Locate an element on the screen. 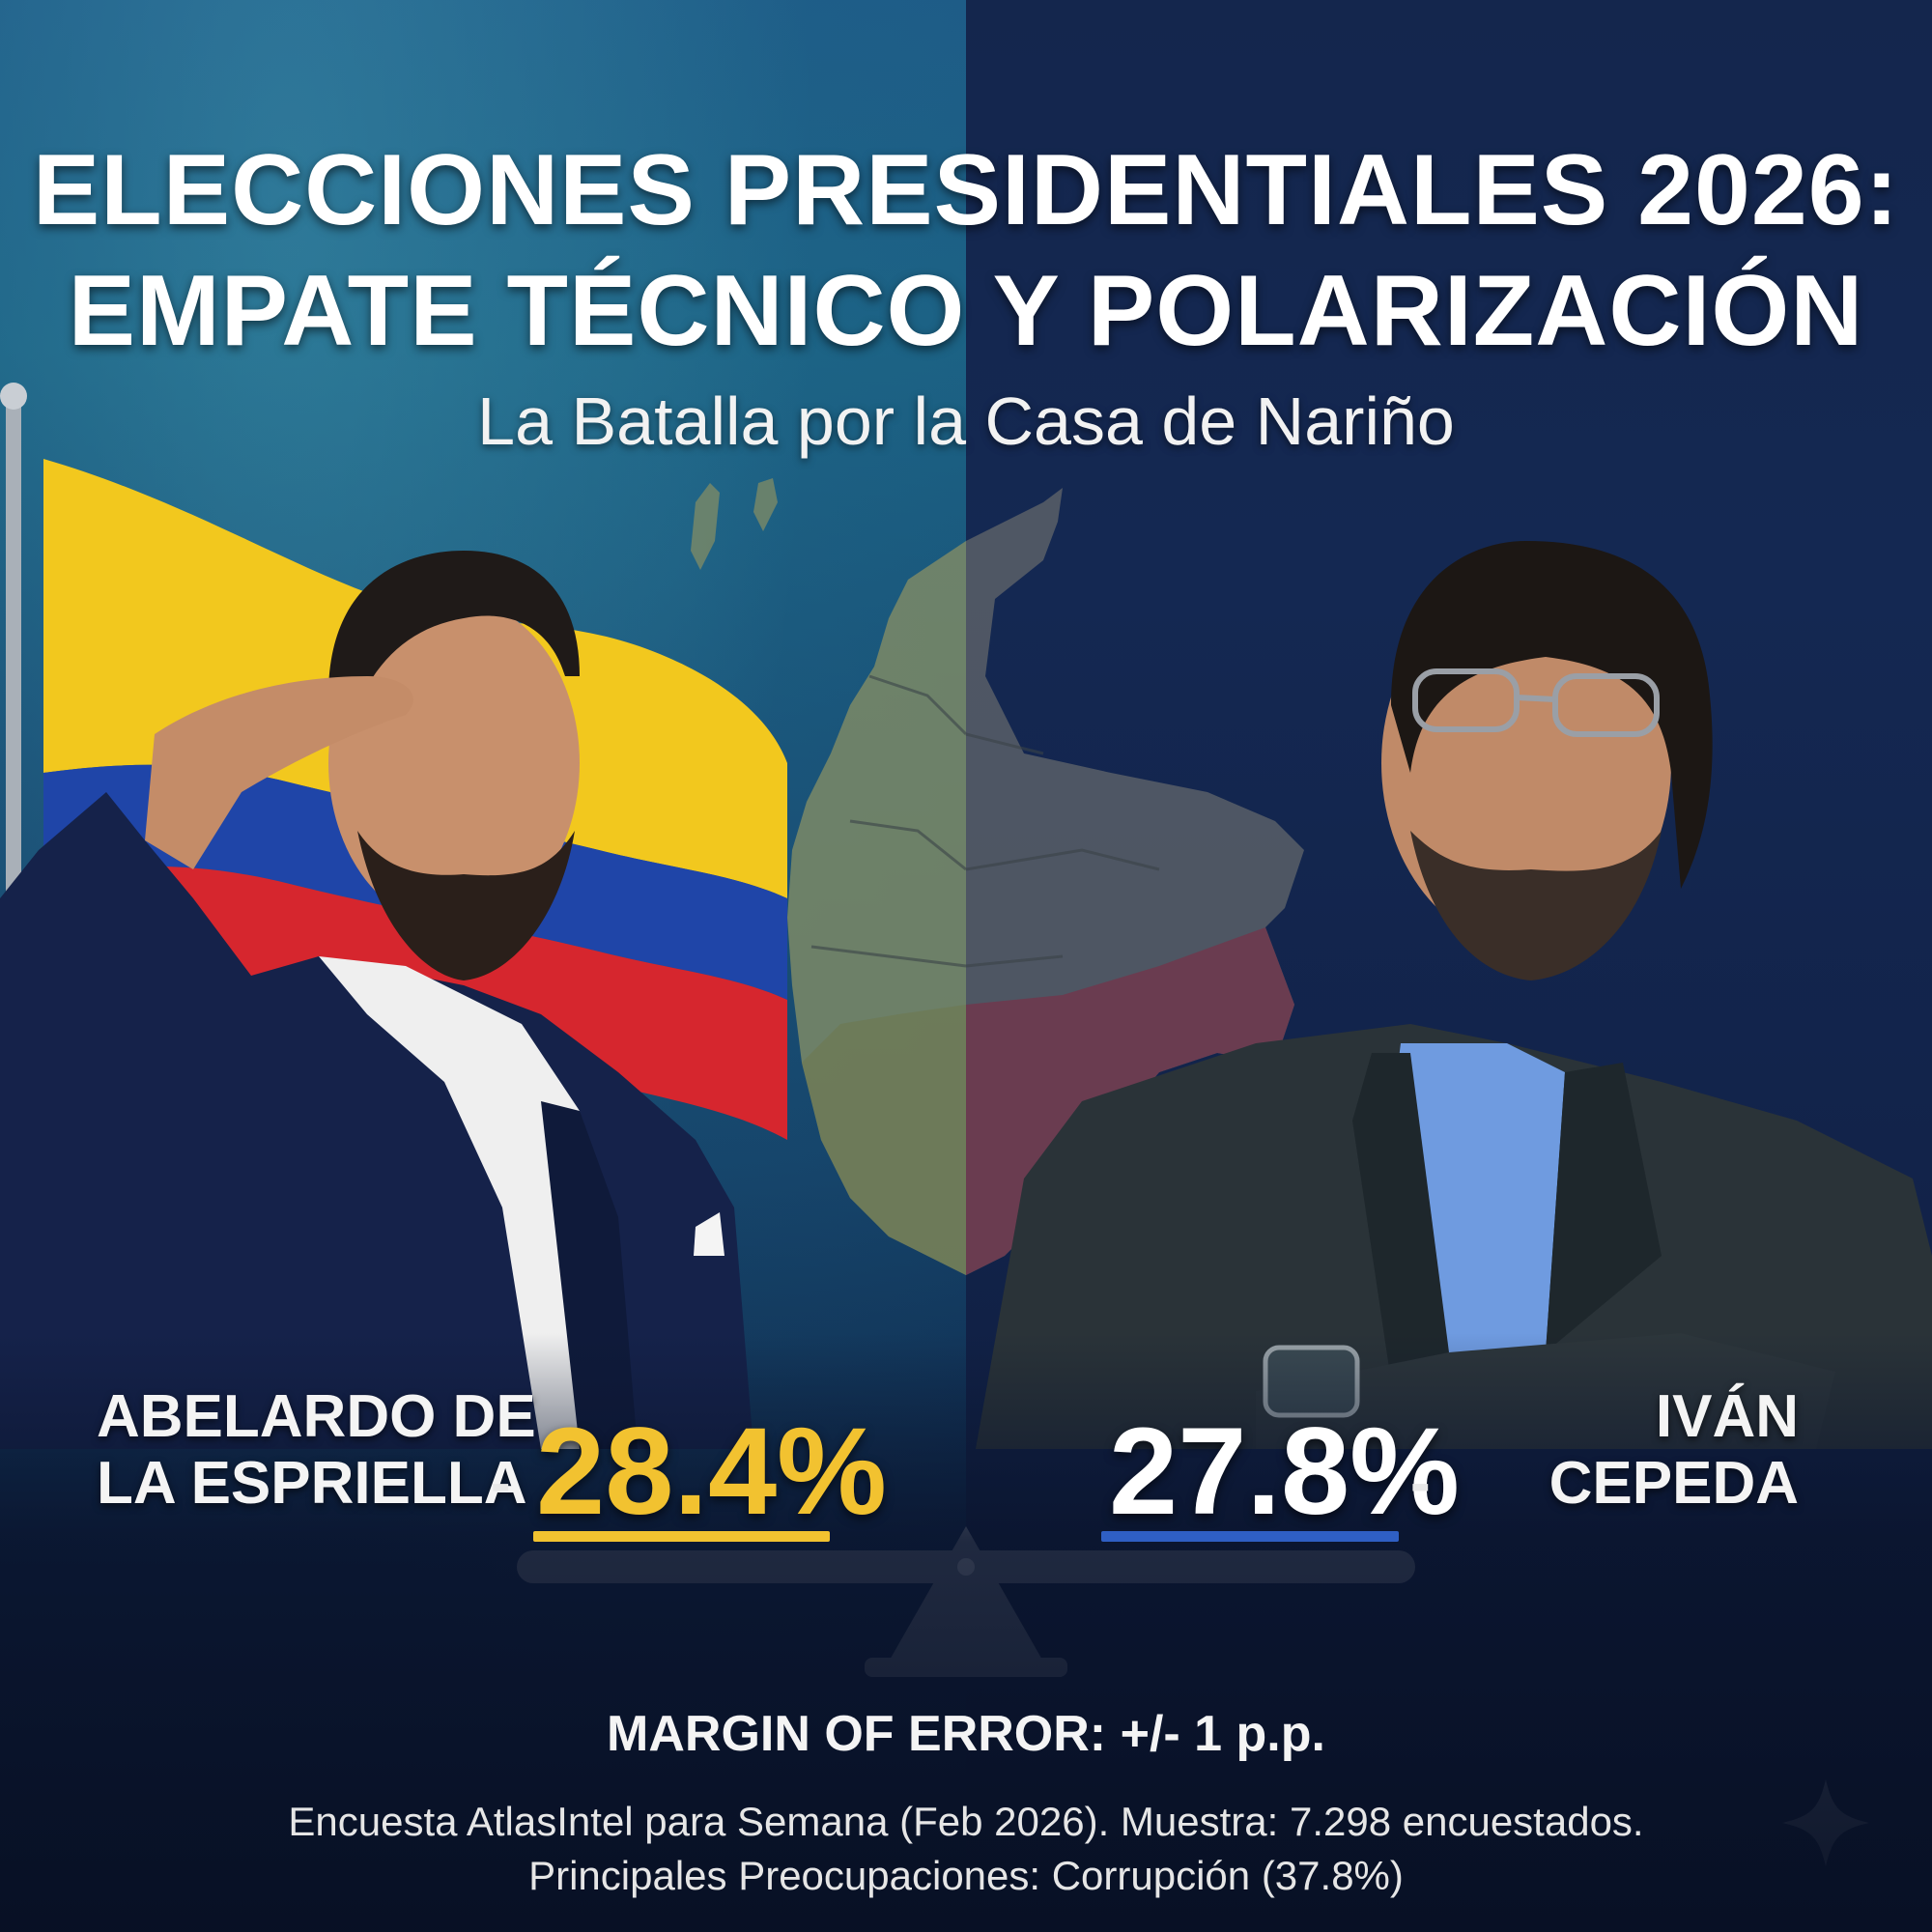 This screenshot has width=1932, height=1932. title-line-1: ELECCIONES PRESIDENTIALES 2026: is located at coordinates (966, 190).